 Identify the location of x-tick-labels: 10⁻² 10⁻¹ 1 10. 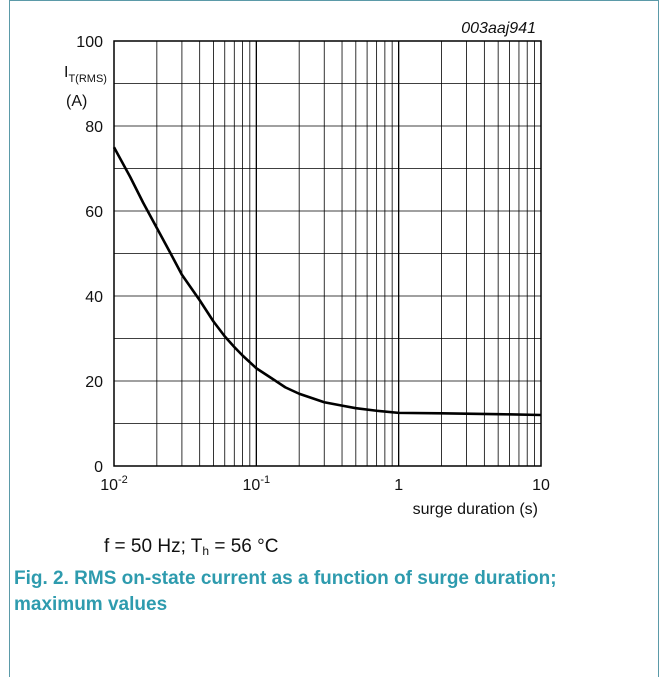
(325, 484).